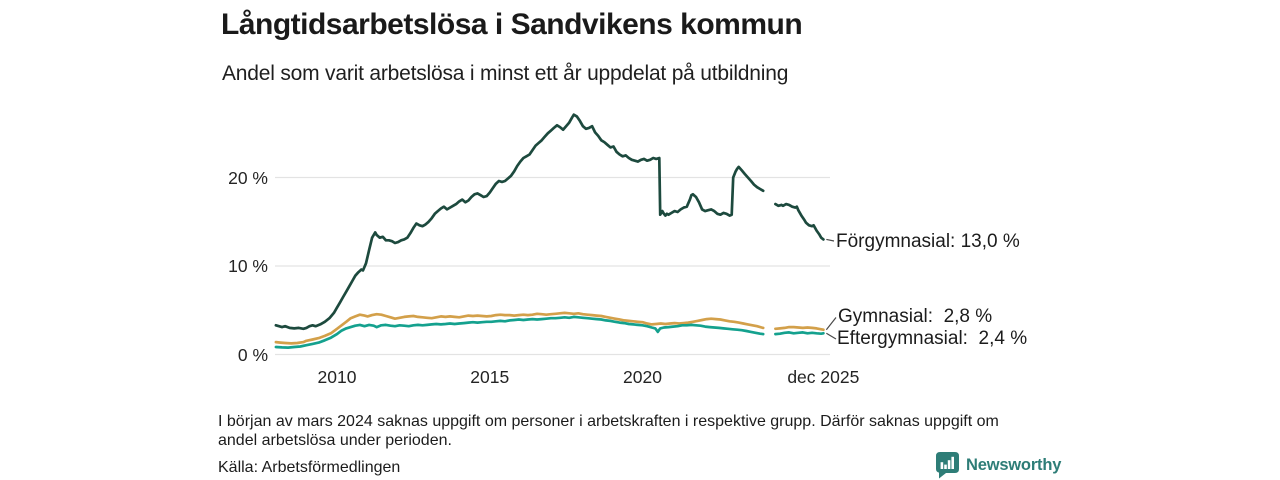 The height and width of the screenshot is (480, 1280). What do you see at coordinates (947, 465) in the screenshot?
I see `newsworthy-logo-icon` at bounding box center [947, 465].